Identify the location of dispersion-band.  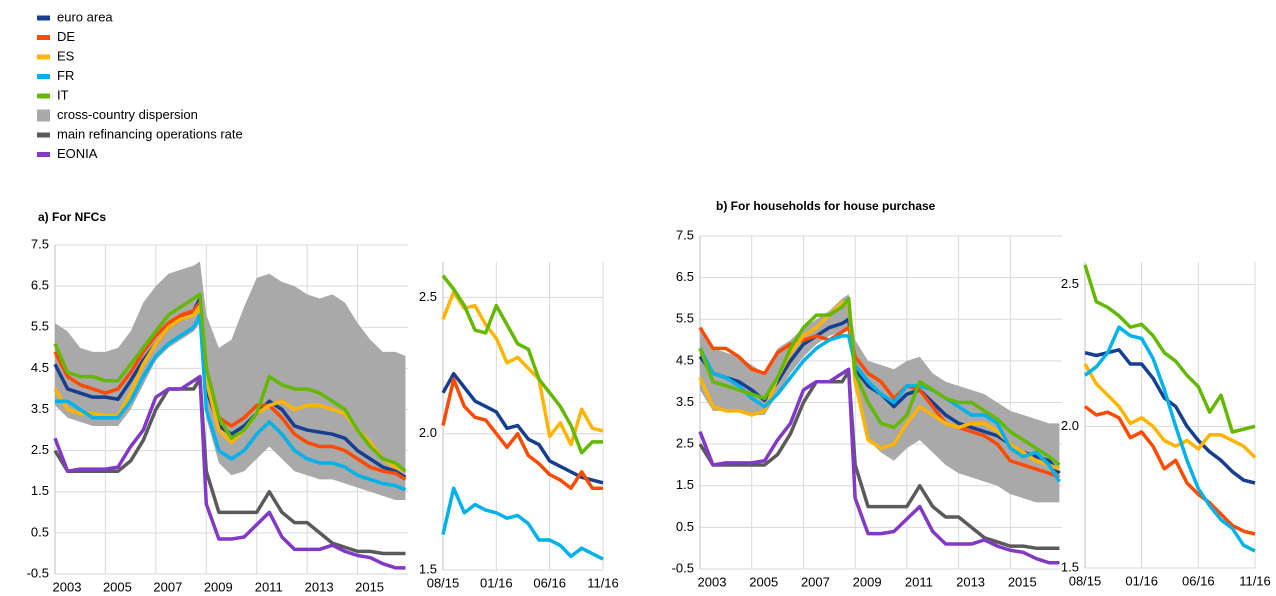
(230, 380).